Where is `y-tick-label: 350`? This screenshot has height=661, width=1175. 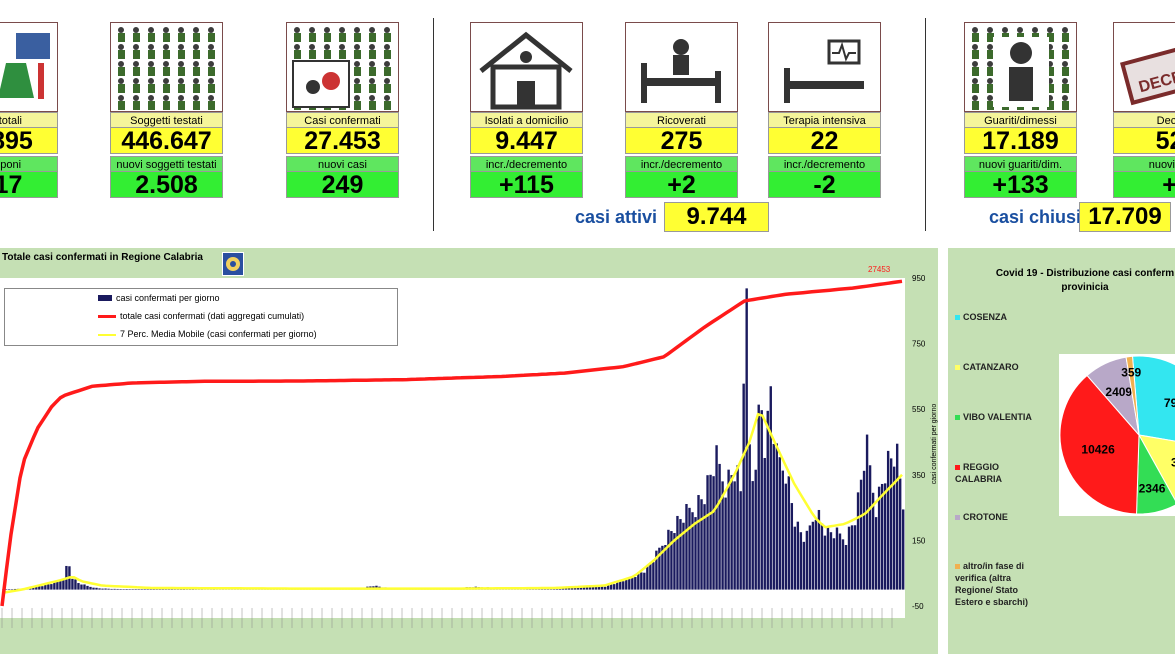 y-tick-label: 350 is located at coordinates (919, 475).